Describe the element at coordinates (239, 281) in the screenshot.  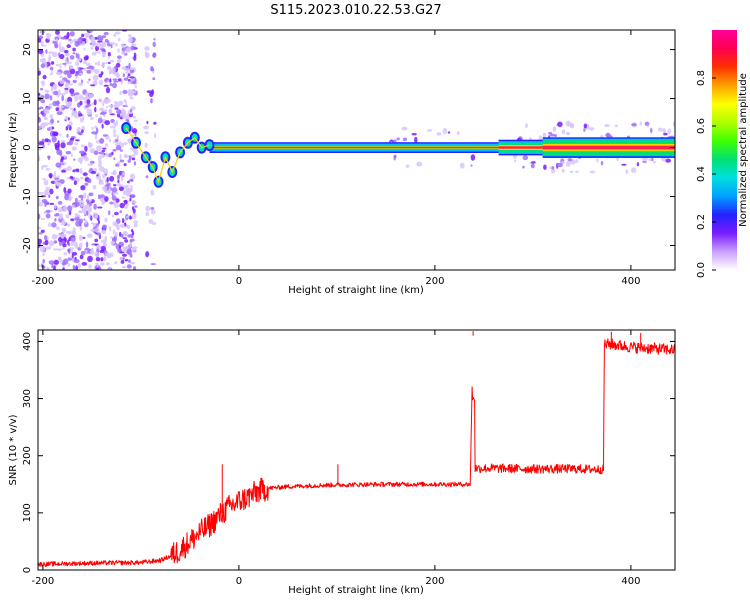
I see `x-tick-label: 0` at that location.